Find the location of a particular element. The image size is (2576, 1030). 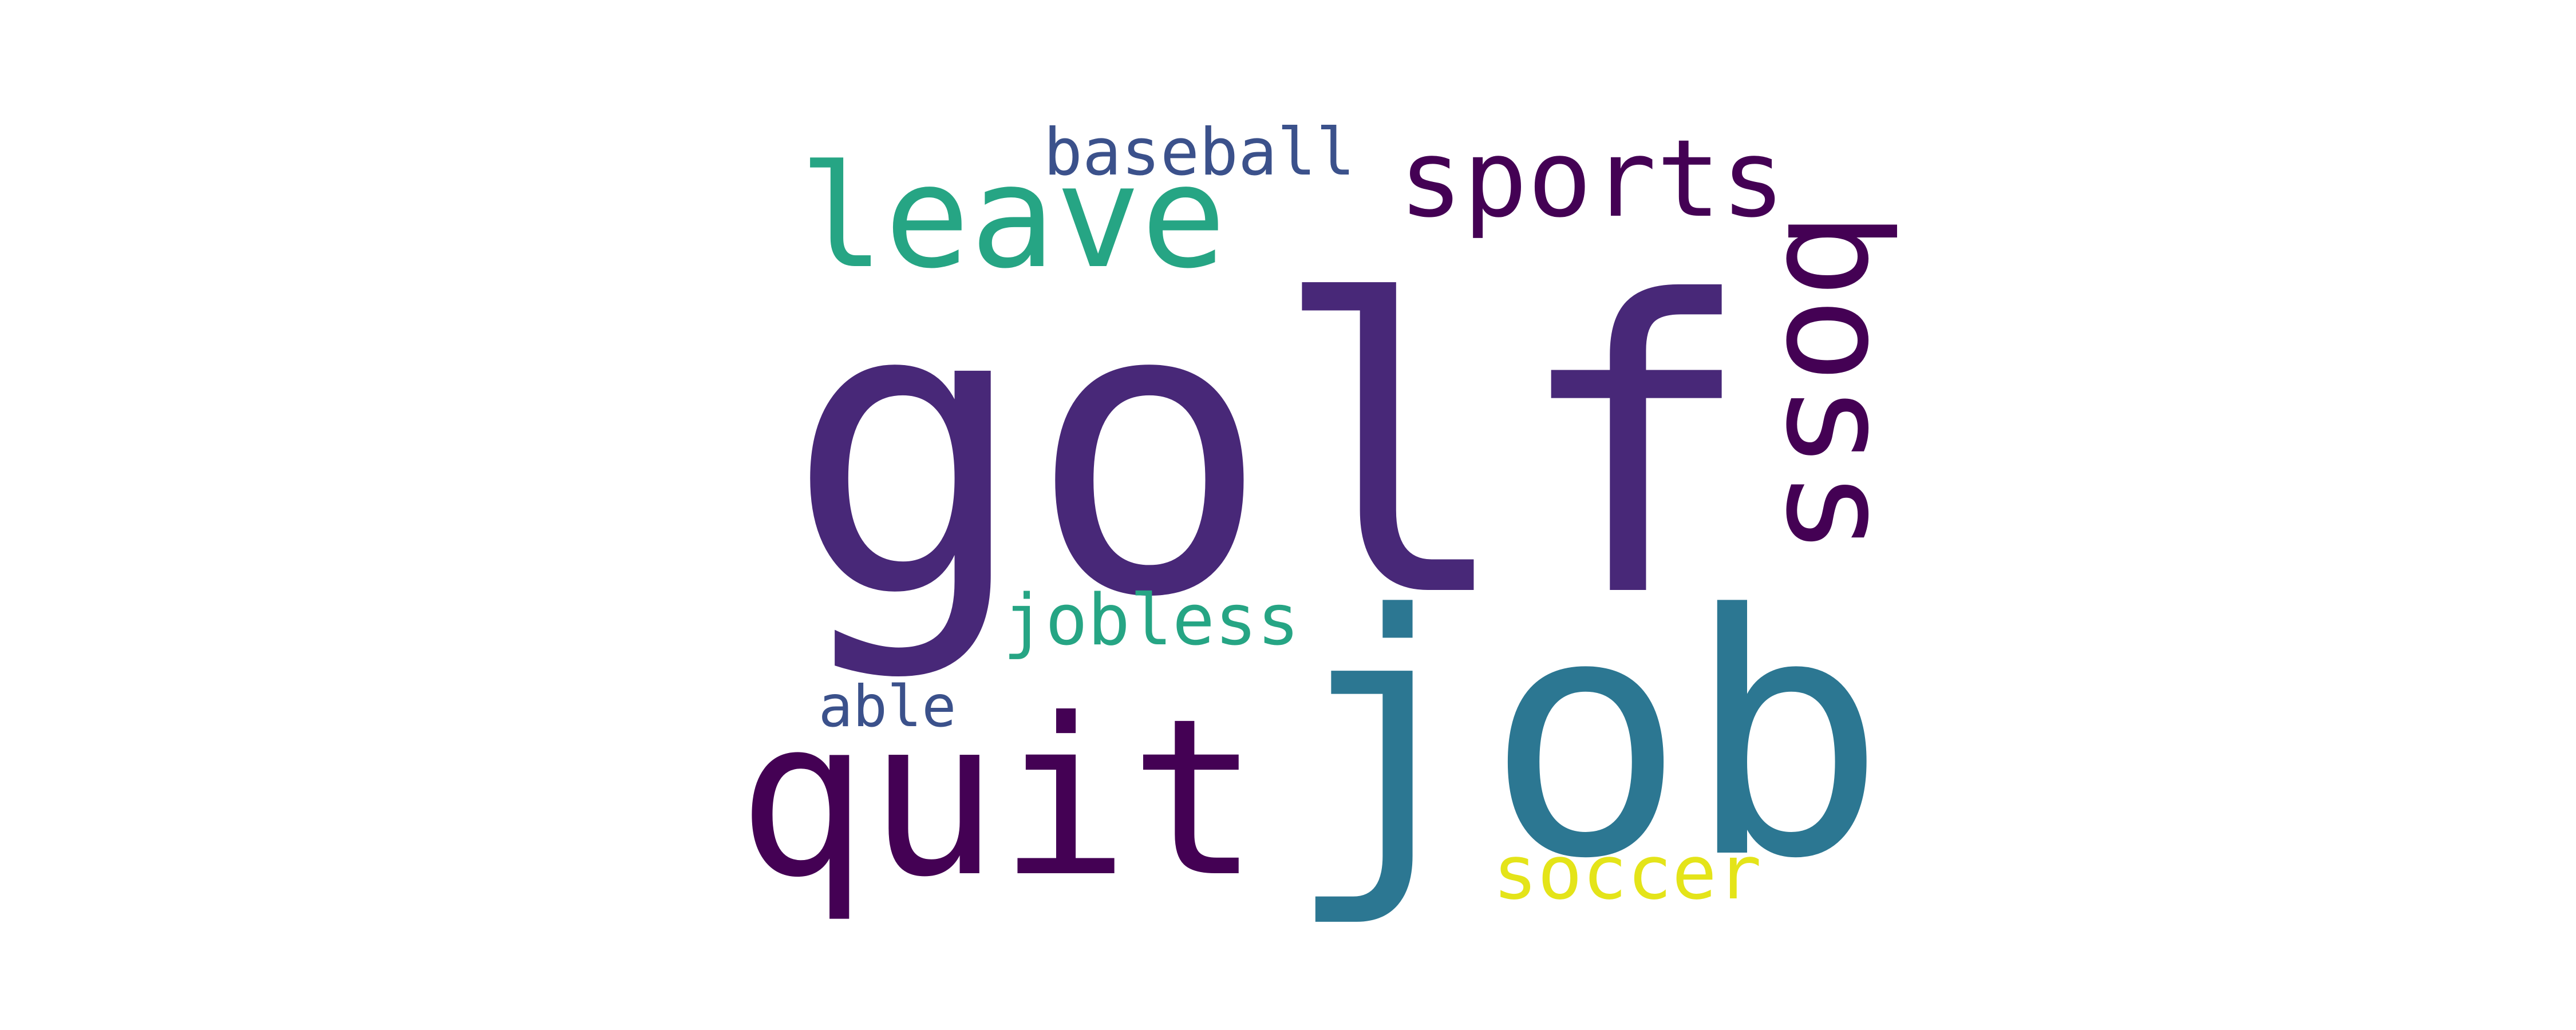

word-soccer: soccer is located at coordinates (1627, 872).